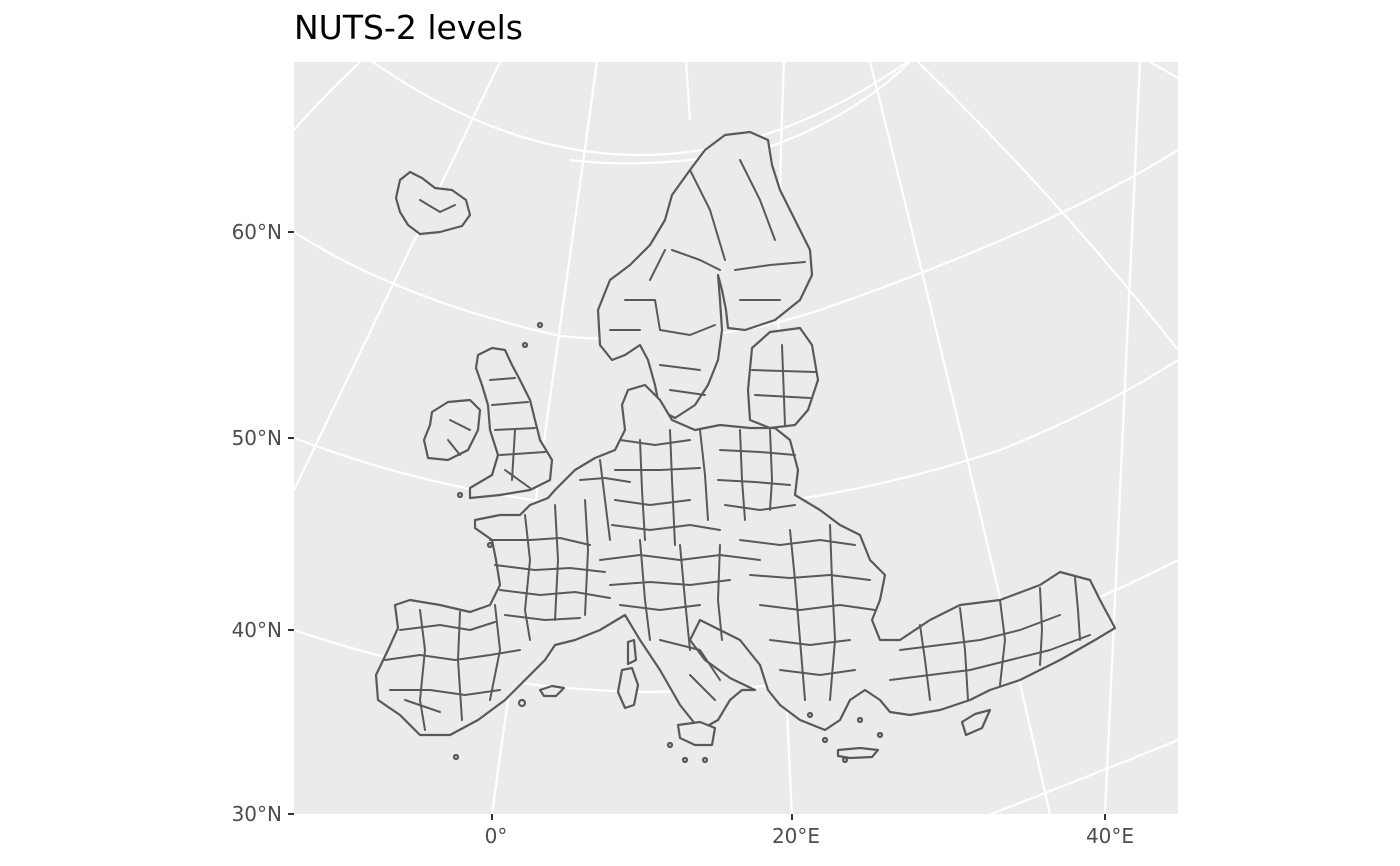  I want to click on meridian-nw, so click(327, 96).